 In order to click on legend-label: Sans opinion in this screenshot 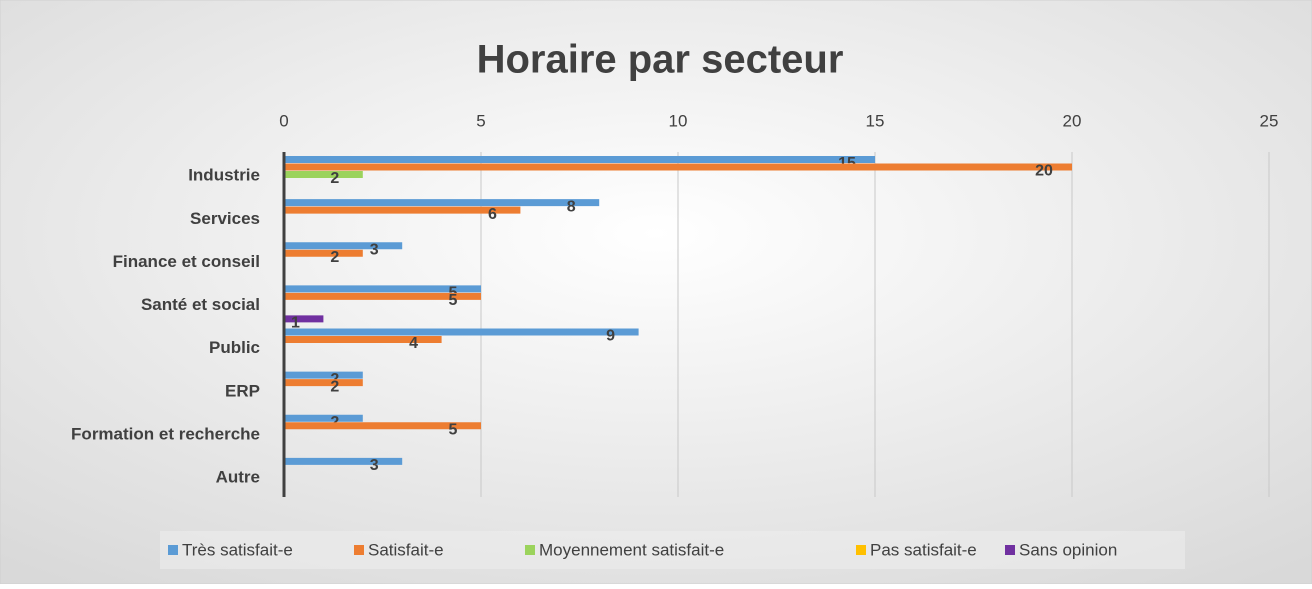, I will do `click(1068, 549)`.